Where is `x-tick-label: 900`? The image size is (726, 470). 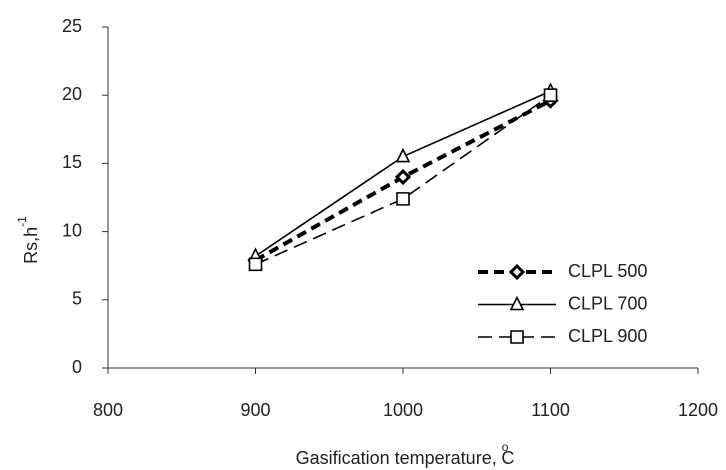
x-tick-label: 900 is located at coordinates (255, 410).